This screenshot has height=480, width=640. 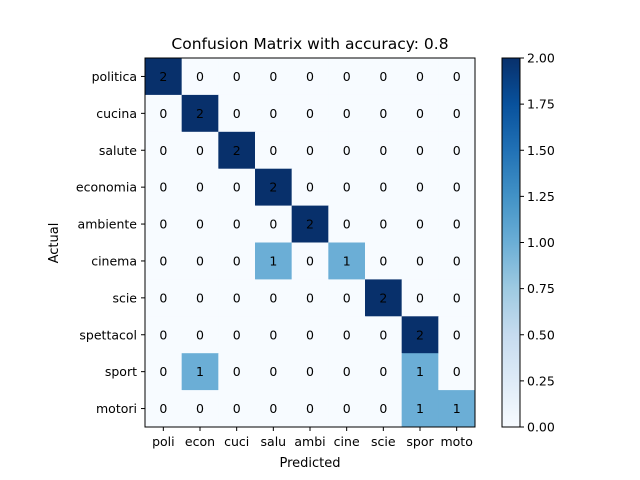 I want to click on colorbar, so click(x=511, y=242).